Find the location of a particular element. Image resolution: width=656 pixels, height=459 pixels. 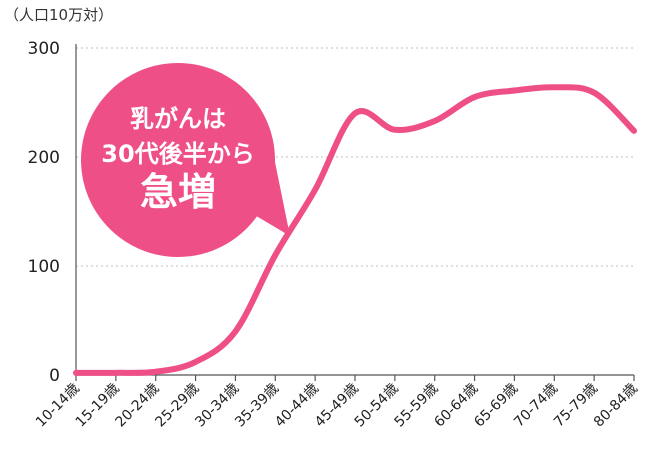

y-tick-label: 100 is located at coordinates (44, 267).